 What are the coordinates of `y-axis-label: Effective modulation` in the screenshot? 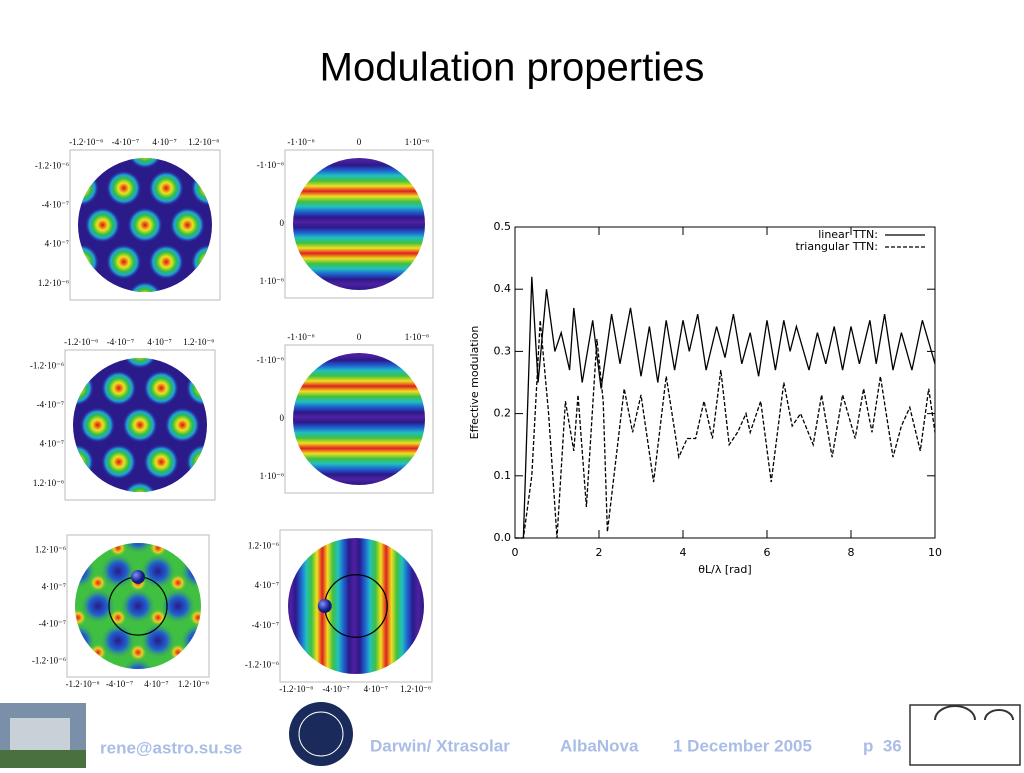 It's located at (474, 383).